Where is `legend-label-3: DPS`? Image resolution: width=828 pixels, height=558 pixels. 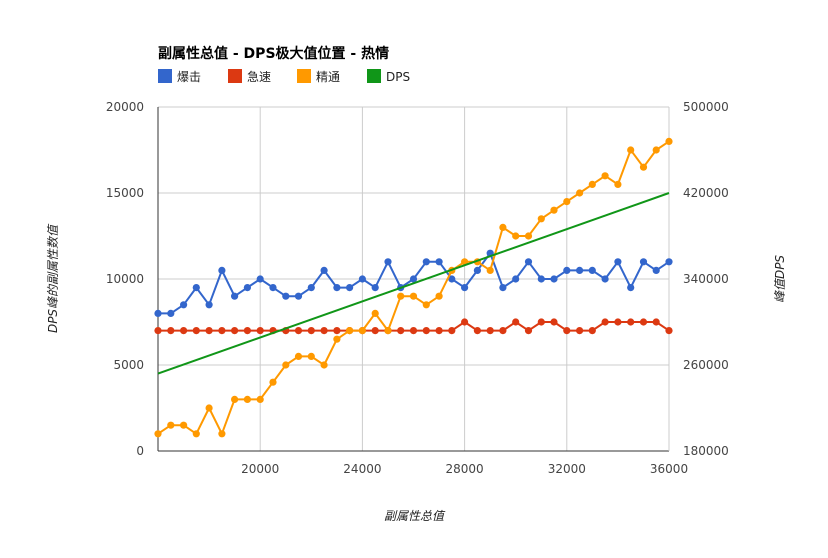
legend-label-3: DPS is located at coordinates (398, 77).